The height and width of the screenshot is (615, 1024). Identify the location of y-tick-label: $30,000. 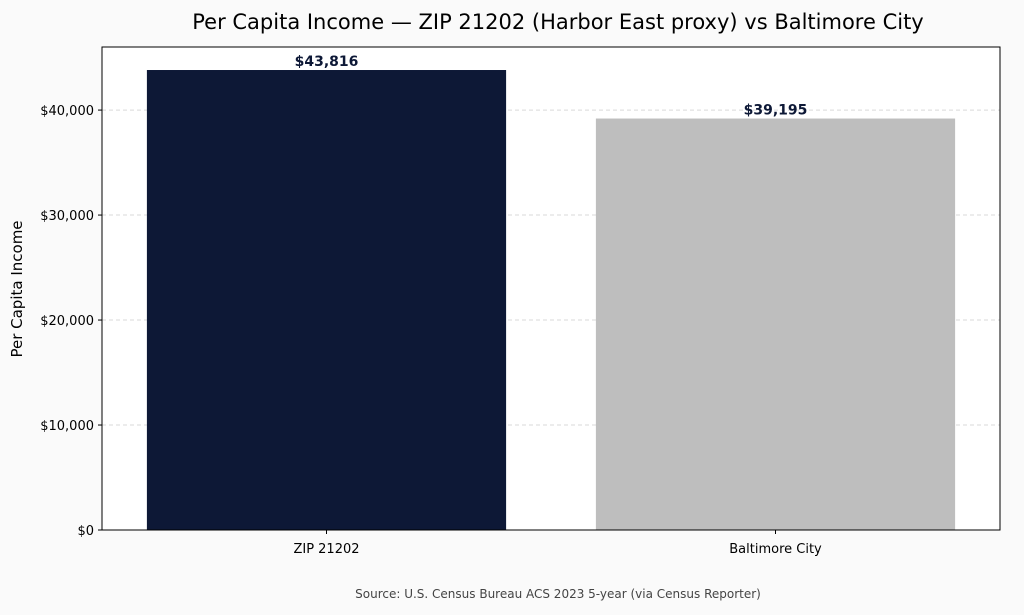
(67, 216).